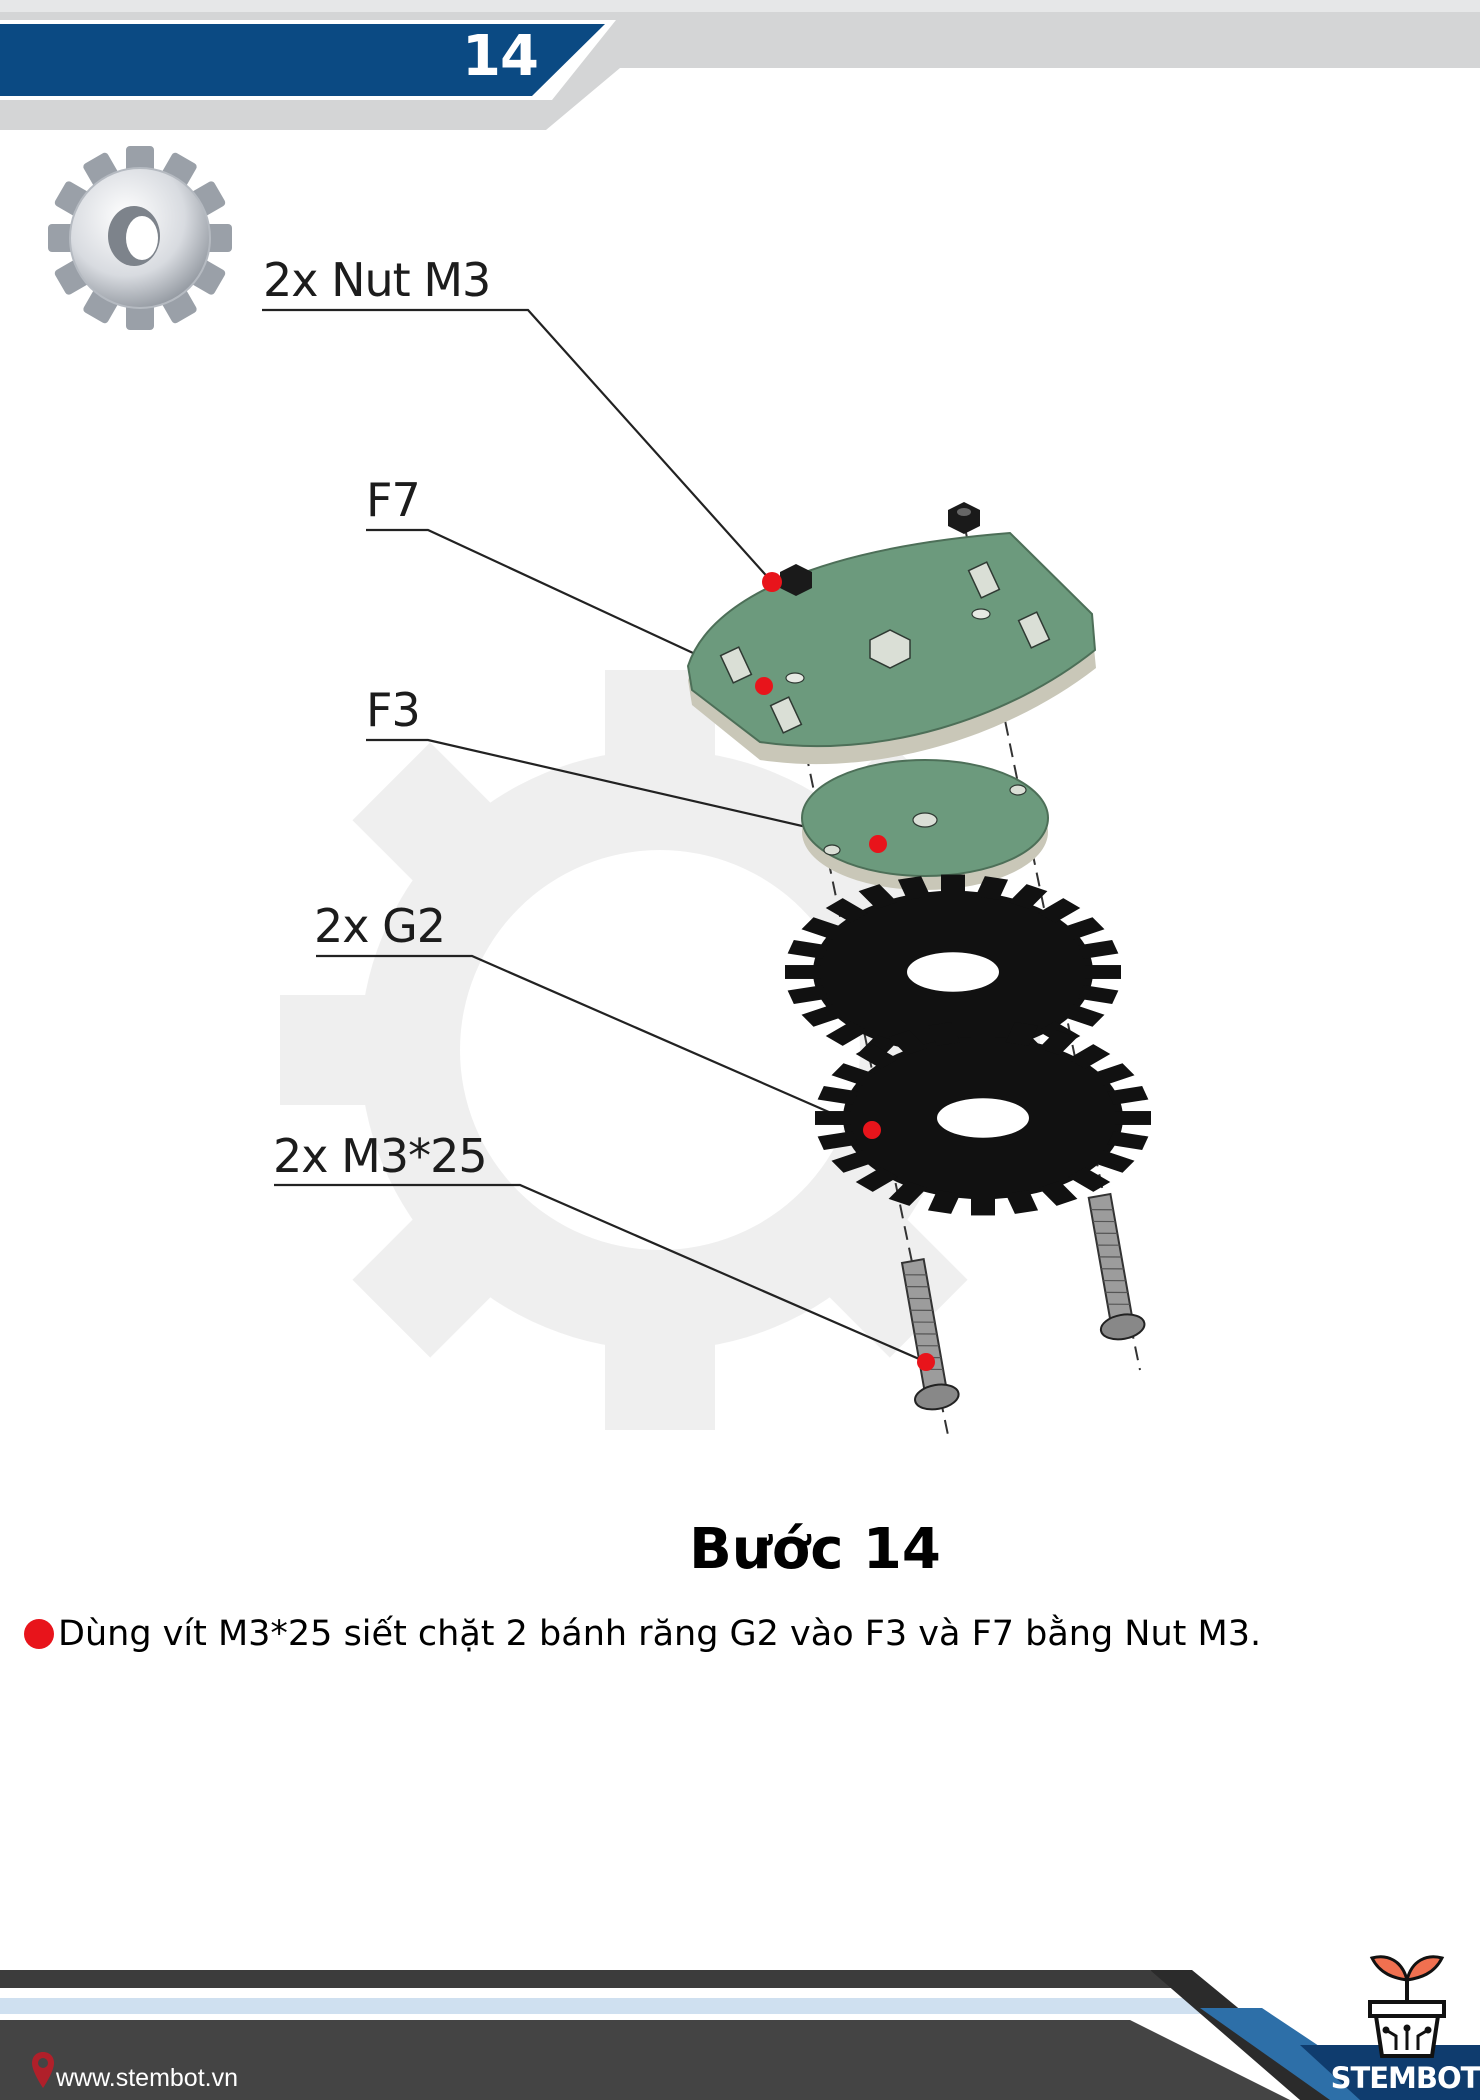 The image size is (1480, 2100). Describe the element at coordinates (500, 56) in the screenshot. I see `page-number: 14` at that location.